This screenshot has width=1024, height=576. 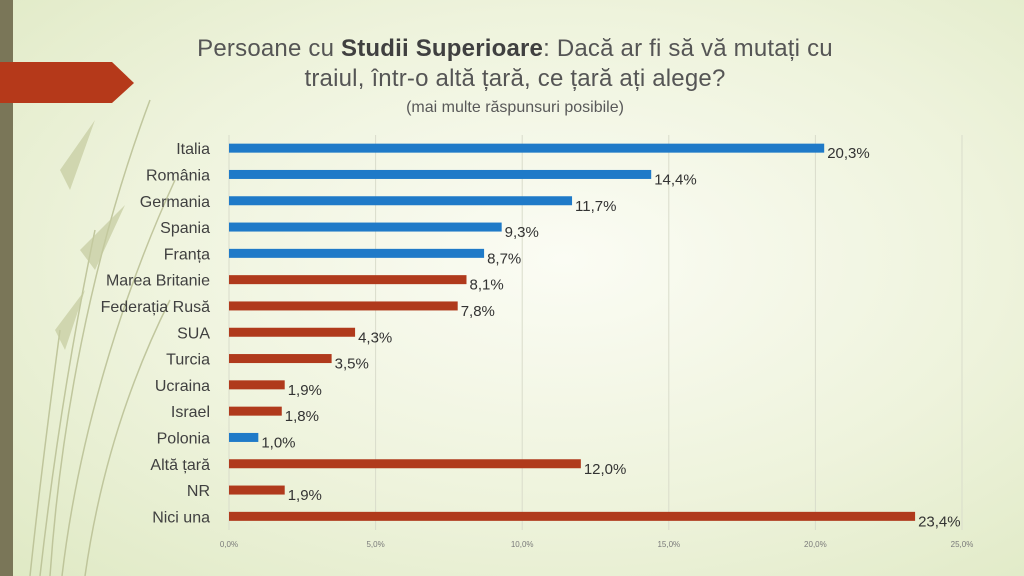 I want to click on chart-subtitle: (mai multe răspunsuri posibile), so click(x=515, y=107).